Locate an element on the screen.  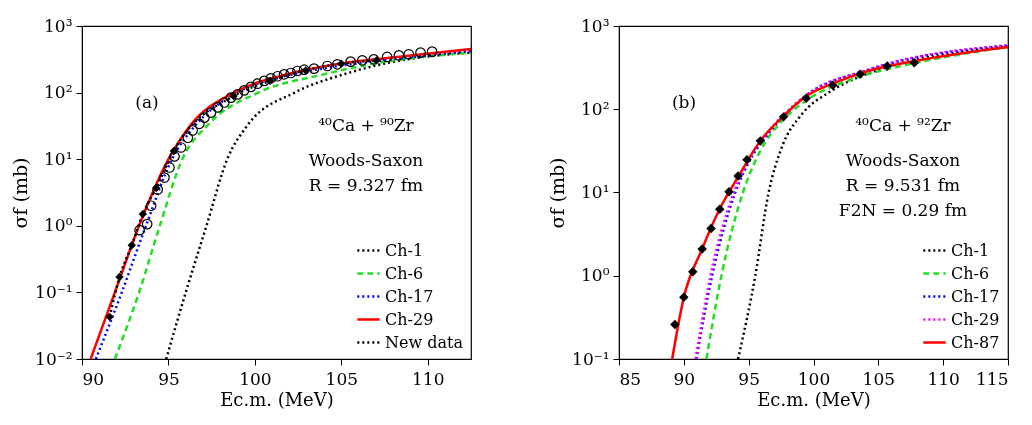
x-tick-label: 115 is located at coordinates (992, 378).